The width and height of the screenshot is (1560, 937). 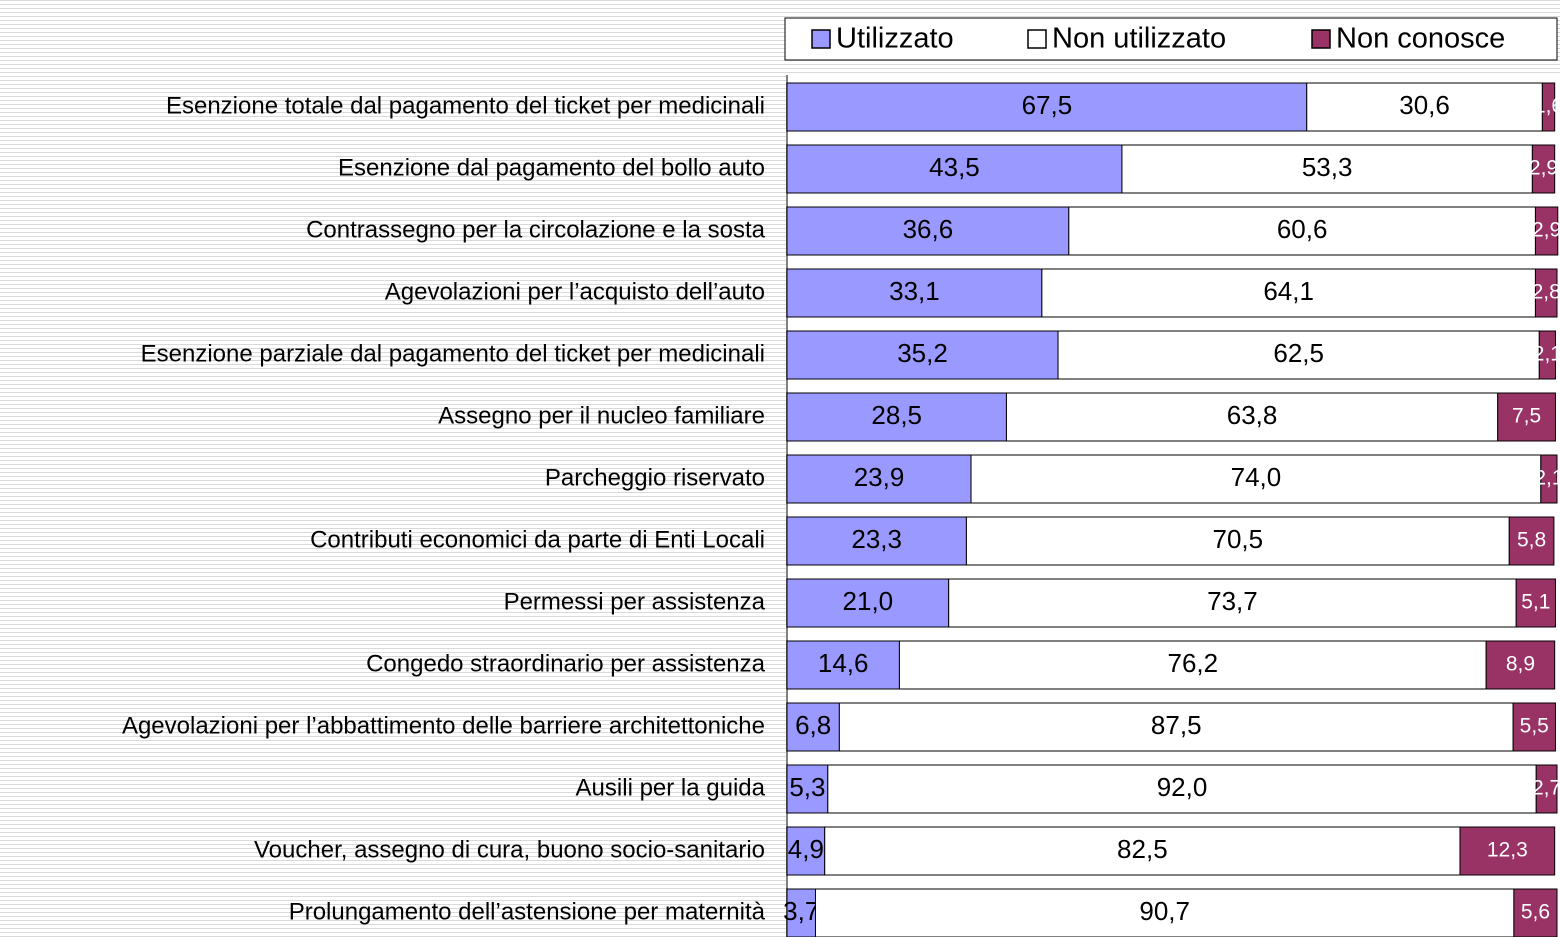 I want to click on value-label: 5,6, so click(x=1535, y=912).